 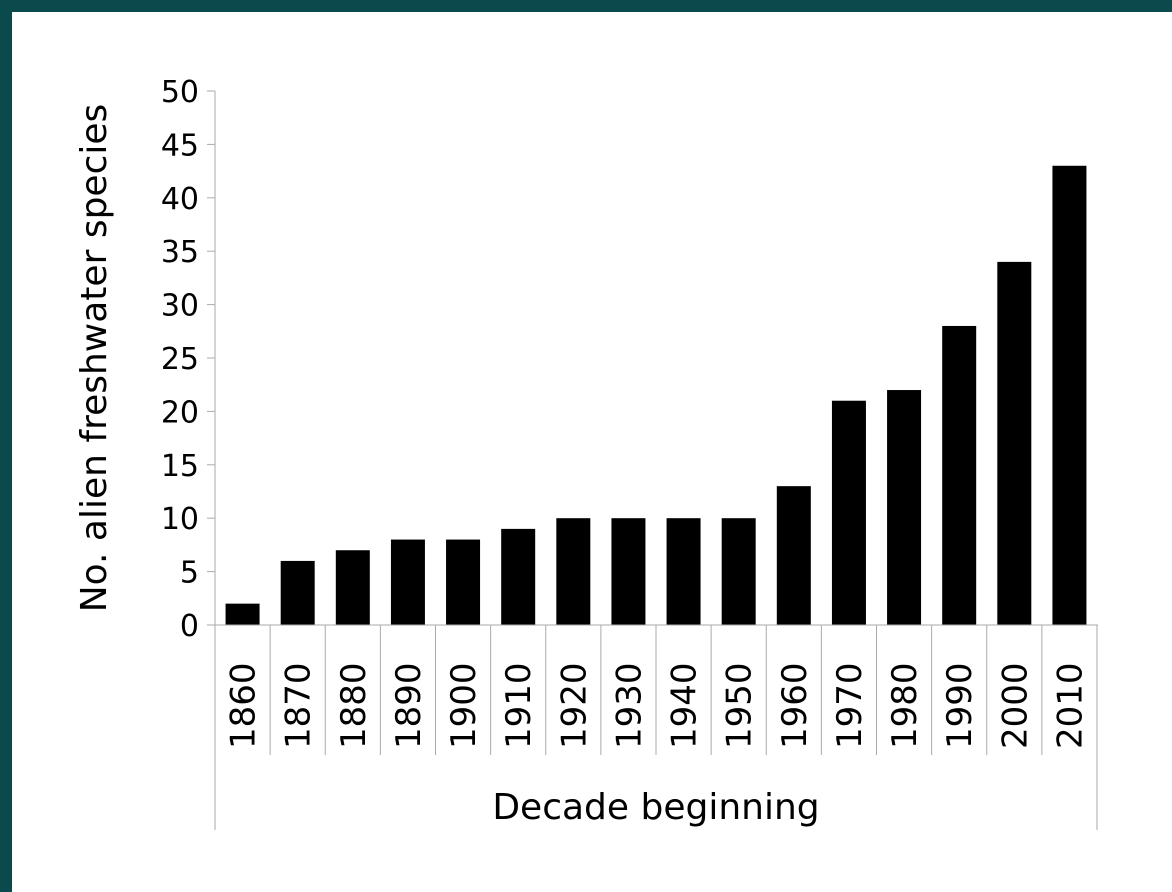 I want to click on bar-1910, so click(x=518, y=576).